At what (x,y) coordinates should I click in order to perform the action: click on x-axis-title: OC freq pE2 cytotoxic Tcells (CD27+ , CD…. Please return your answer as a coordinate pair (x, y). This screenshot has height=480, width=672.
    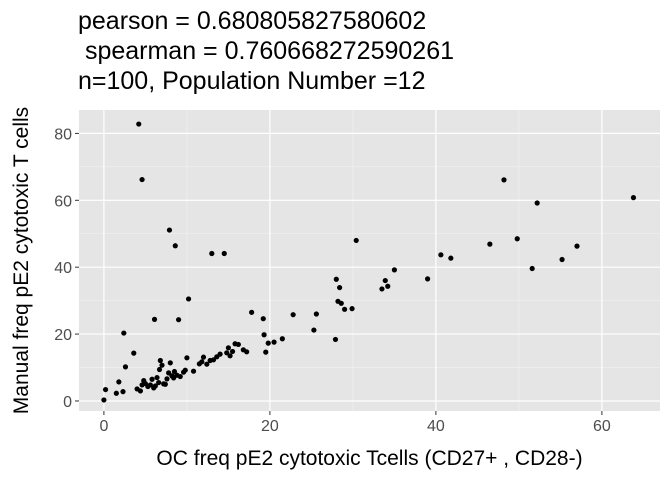
    Looking at the image, I should click on (369, 458).